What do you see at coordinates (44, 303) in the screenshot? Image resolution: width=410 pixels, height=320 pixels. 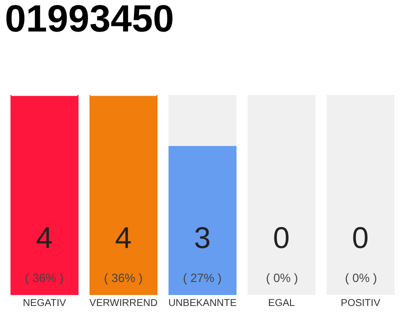 I see `x-tick-label: NEGATIV` at bounding box center [44, 303].